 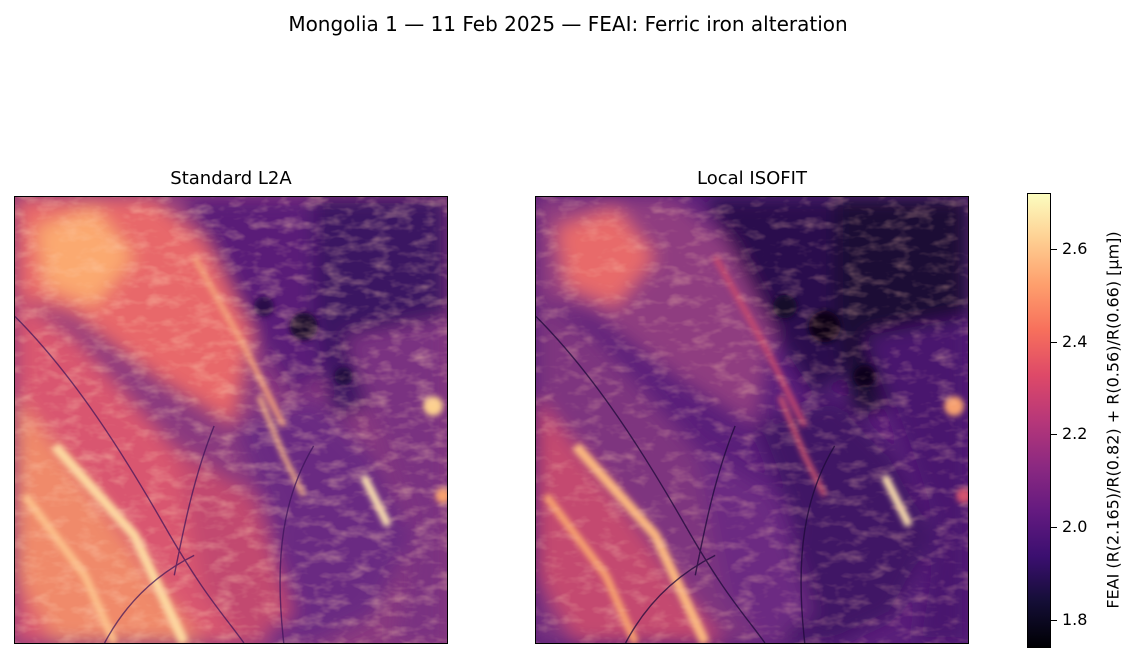 I want to click on colorbar-tick-label: 2.4, so click(x=1075, y=341).